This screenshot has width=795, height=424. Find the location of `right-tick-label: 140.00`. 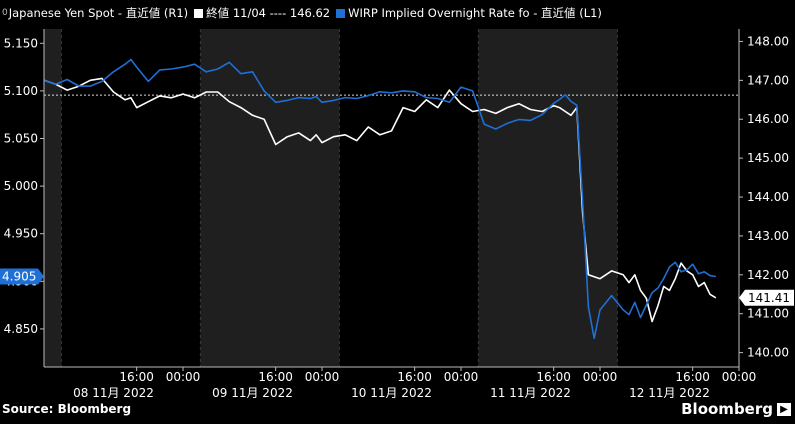

right-tick-label: 140.00 is located at coordinates (768, 353).